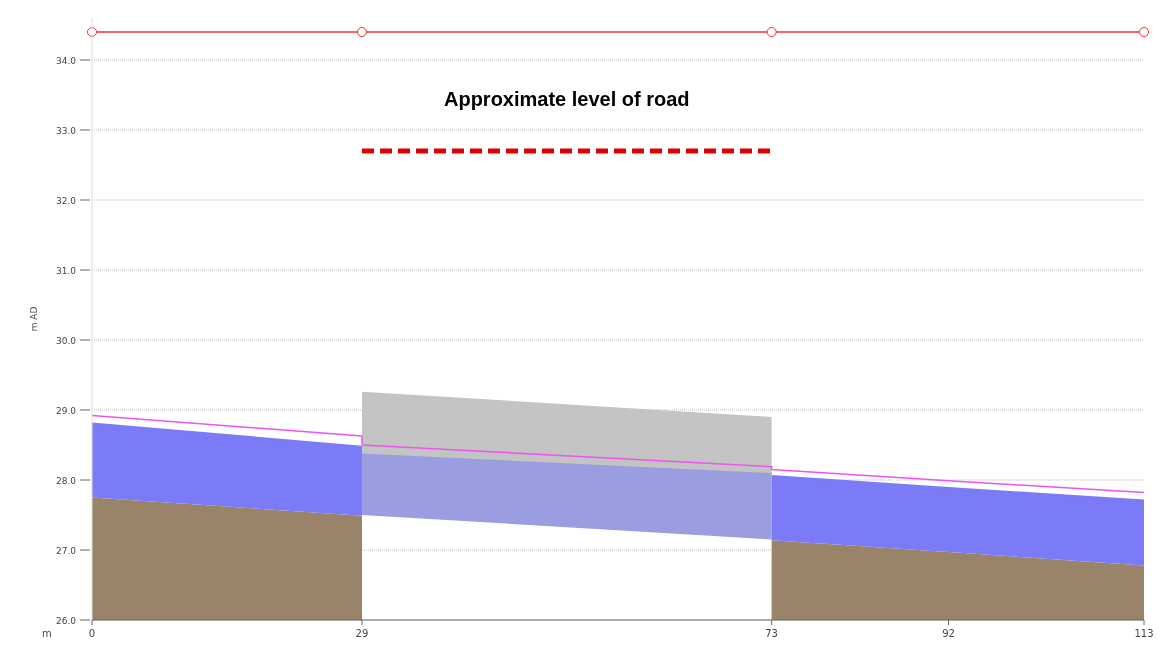  I want to click on line-series, so click(618, 454).